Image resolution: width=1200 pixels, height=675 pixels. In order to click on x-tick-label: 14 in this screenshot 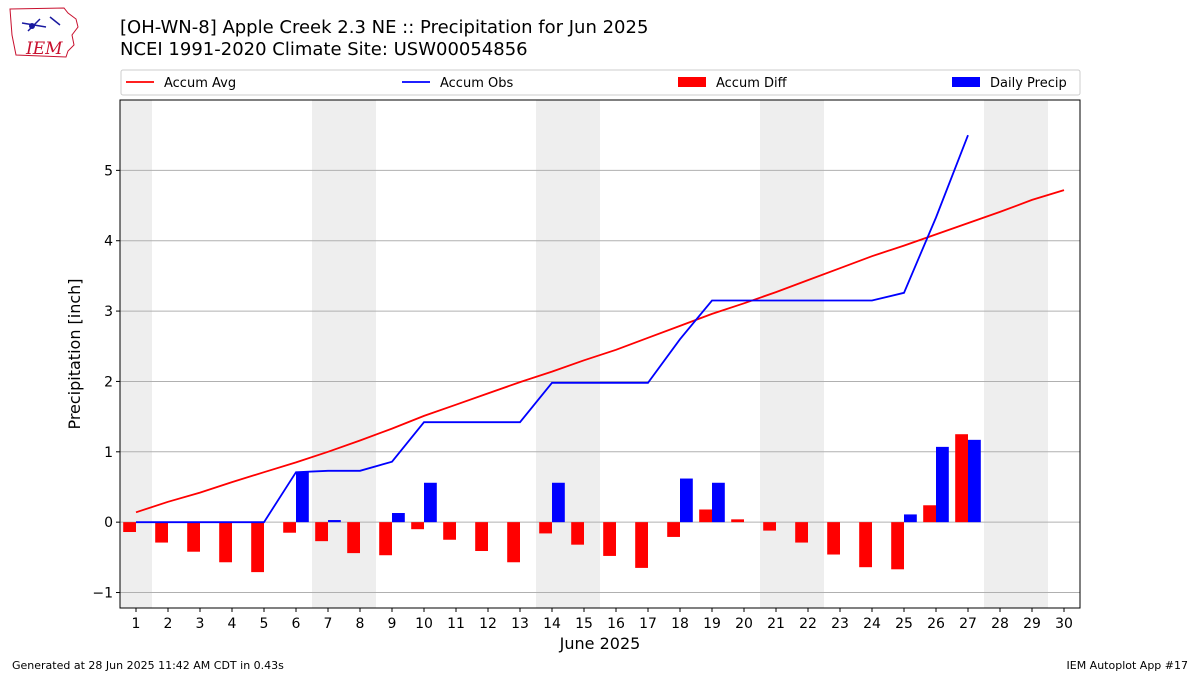, I will do `click(552, 624)`.